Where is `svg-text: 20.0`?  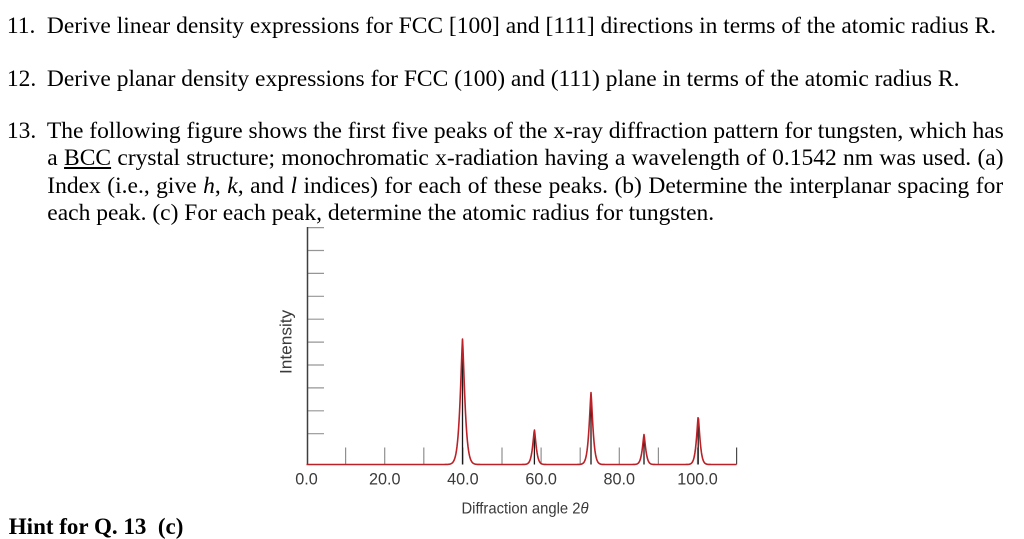 svg-text: 20.0 is located at coordinates (385, 479).